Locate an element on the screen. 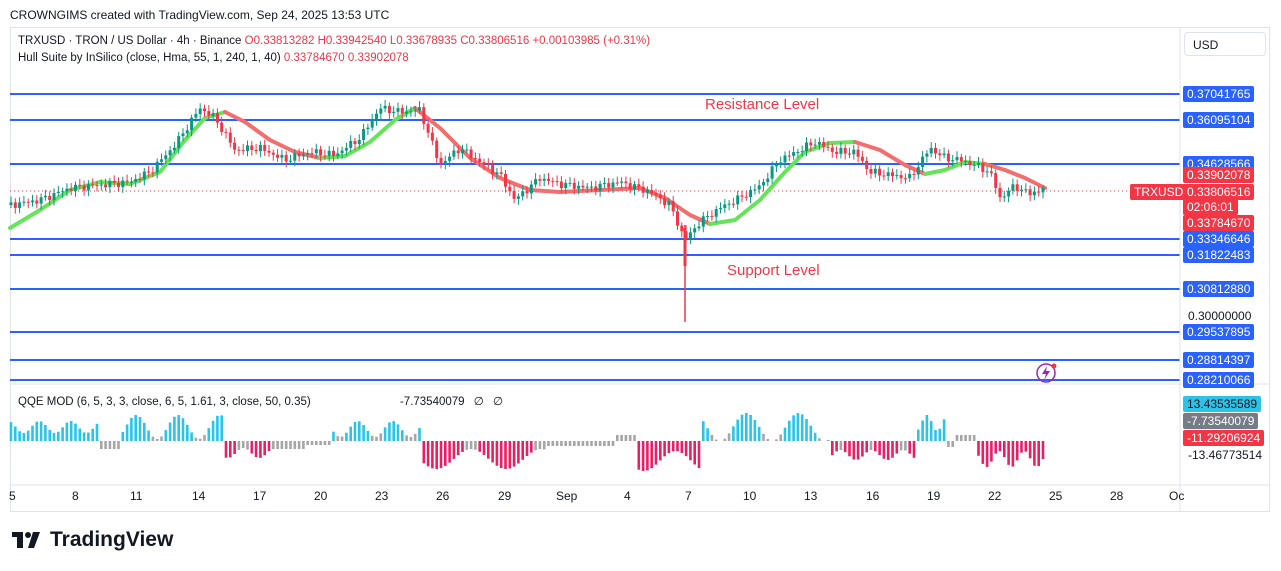  qqe-tag-3: -11.29206924 is located at coordinates (1224, 438).